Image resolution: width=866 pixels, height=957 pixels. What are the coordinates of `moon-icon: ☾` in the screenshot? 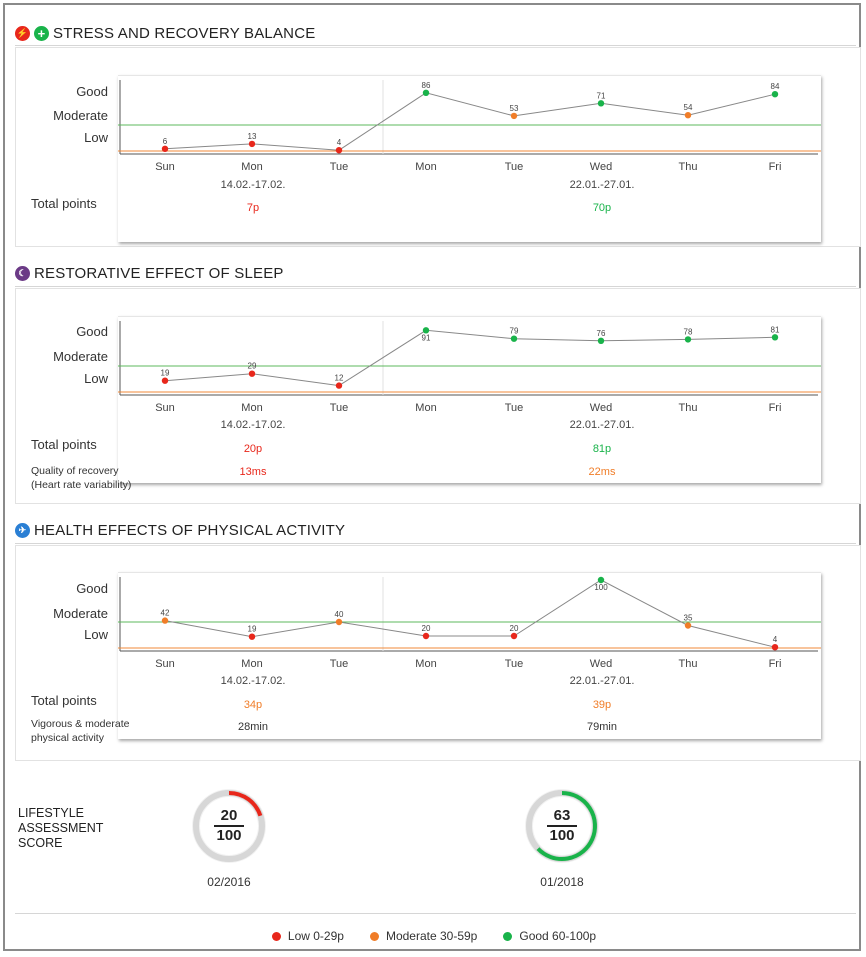 It's located at (22, 273).